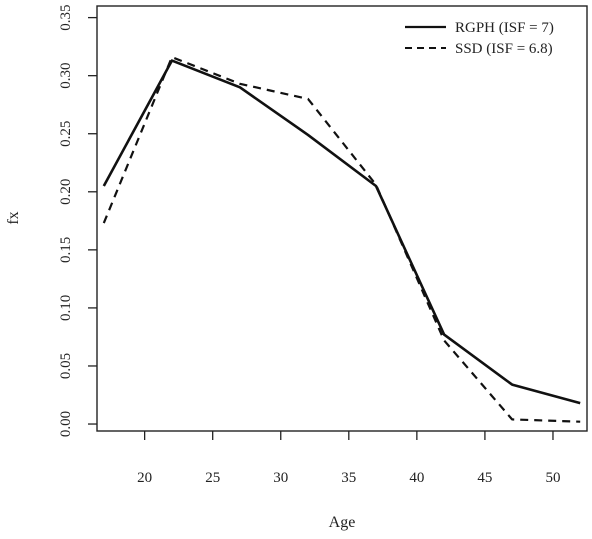 This screenshot has height=539, width=592. I want to click on x-tick-label-25: 25, so click(212, 478).